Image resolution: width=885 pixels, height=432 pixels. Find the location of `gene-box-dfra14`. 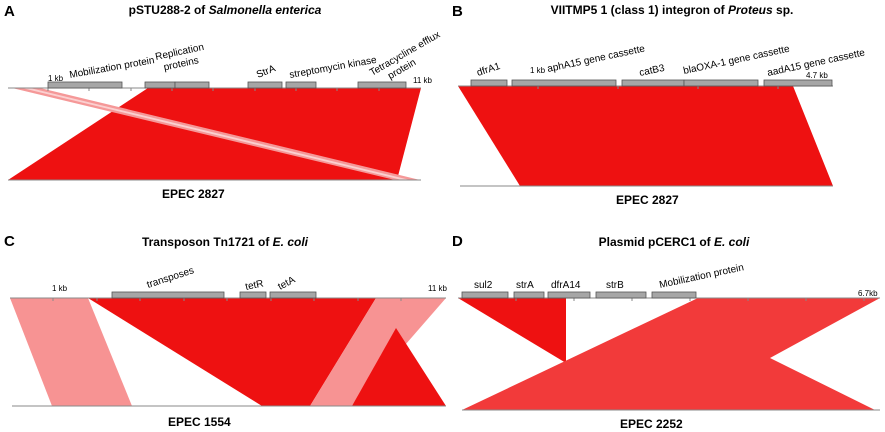

gene-box-dfra14 is located at coordinates (569, 295).